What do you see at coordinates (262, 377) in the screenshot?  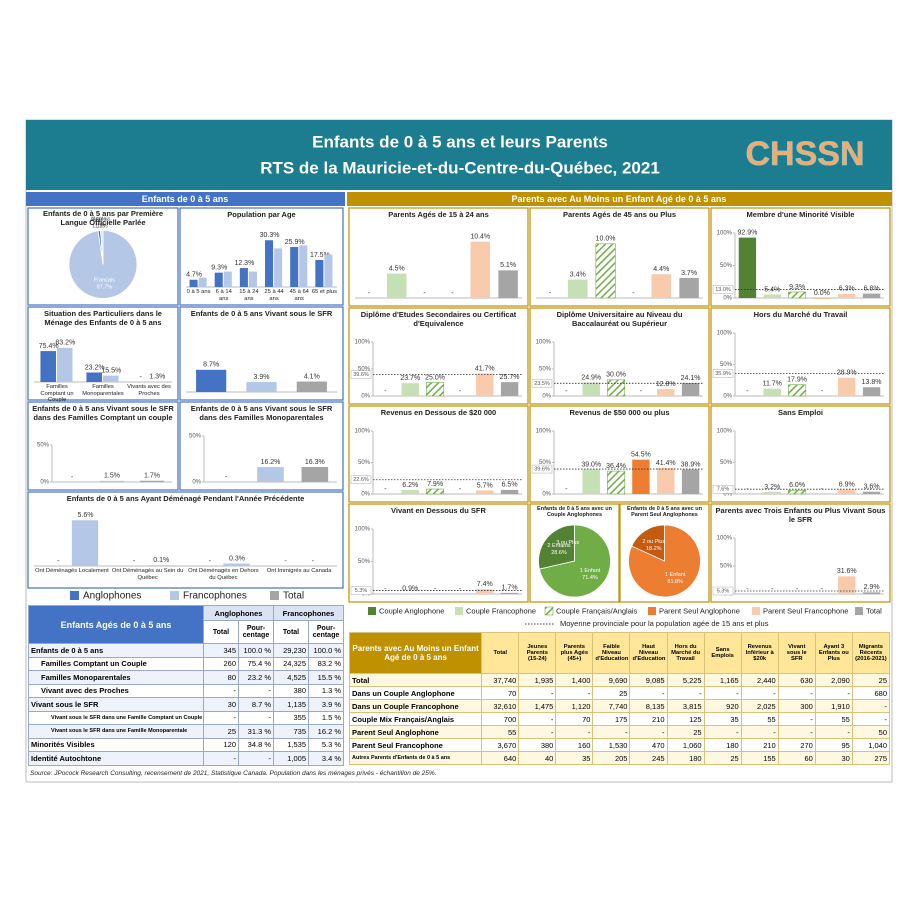 I see `value-label: 3.9%` at bounding box center [262, 377].